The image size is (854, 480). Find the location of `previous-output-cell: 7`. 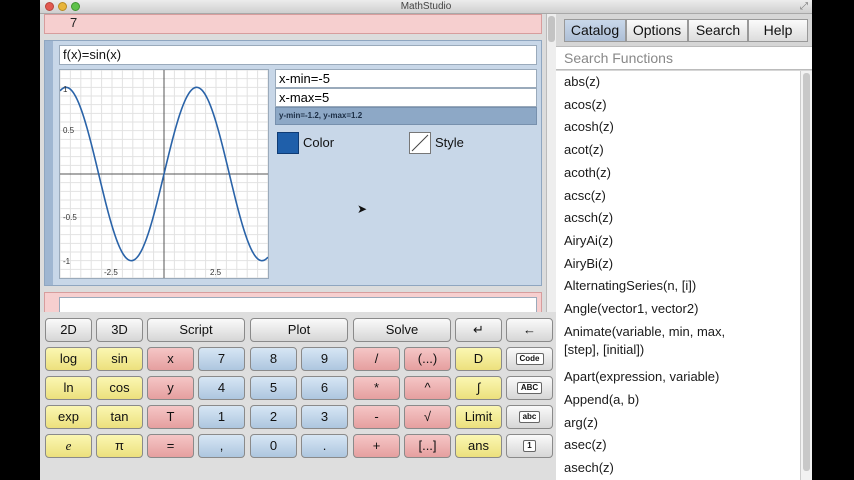

previous-output-cell: 7 is located at coordinates (293, 24).